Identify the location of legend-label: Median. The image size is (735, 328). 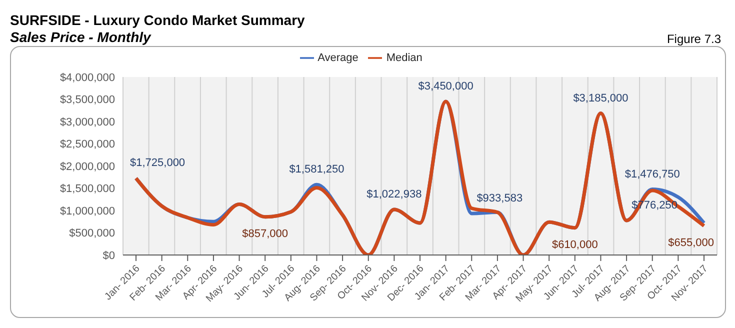
(404, 58).